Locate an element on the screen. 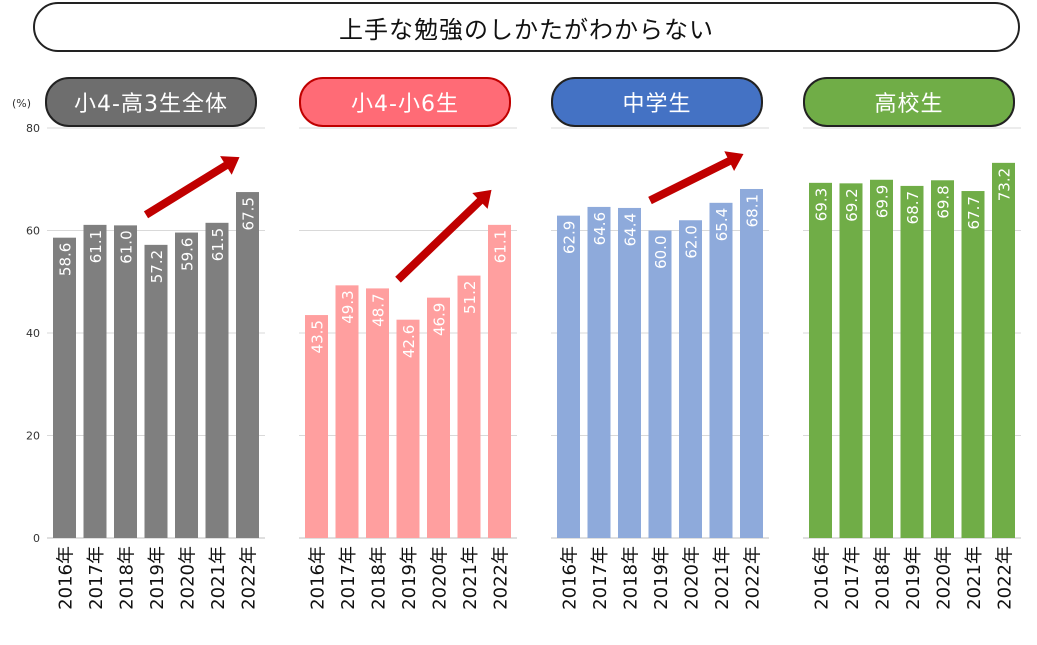  y-tick-label: 20 is located at coordinates (33, 436).